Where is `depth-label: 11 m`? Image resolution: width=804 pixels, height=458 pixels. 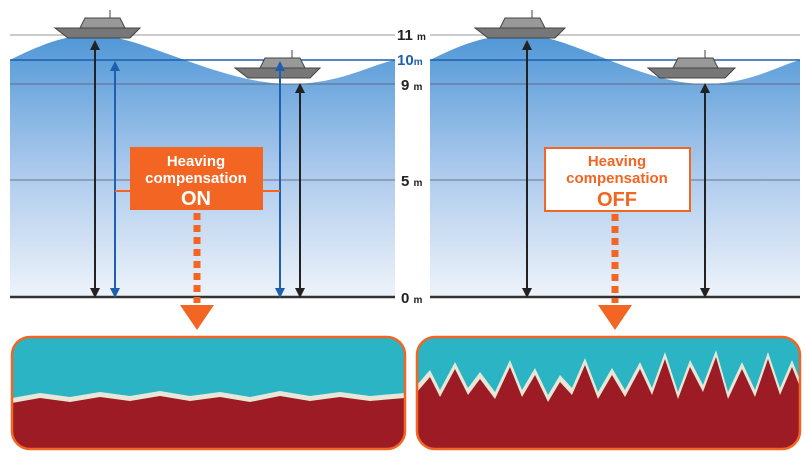 depth-label: 11 m is located at coordinates (411, 35).